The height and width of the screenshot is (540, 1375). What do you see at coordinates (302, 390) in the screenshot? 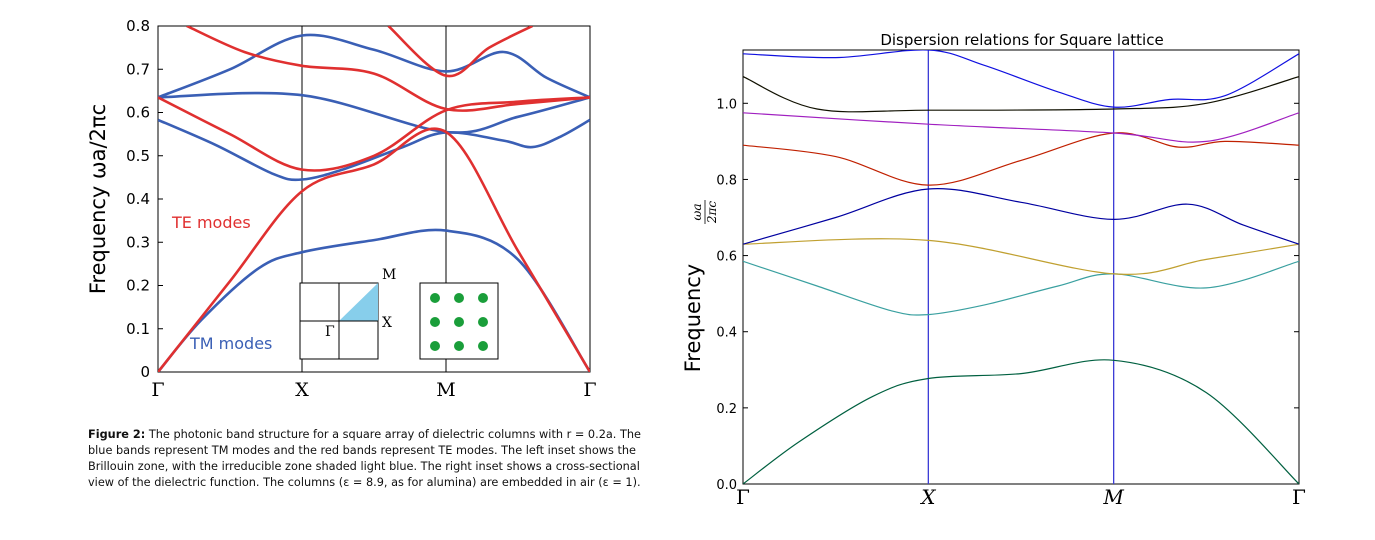
I see `left-x-tick-label: X` at bounding box center [302, 390].